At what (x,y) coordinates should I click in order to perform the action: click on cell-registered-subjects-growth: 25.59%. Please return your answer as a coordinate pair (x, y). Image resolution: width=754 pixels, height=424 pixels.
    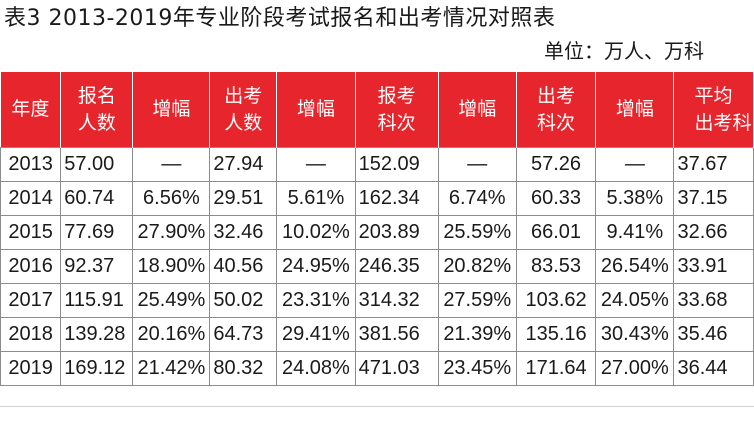
    Looking at the image, I should click on (477, 232).